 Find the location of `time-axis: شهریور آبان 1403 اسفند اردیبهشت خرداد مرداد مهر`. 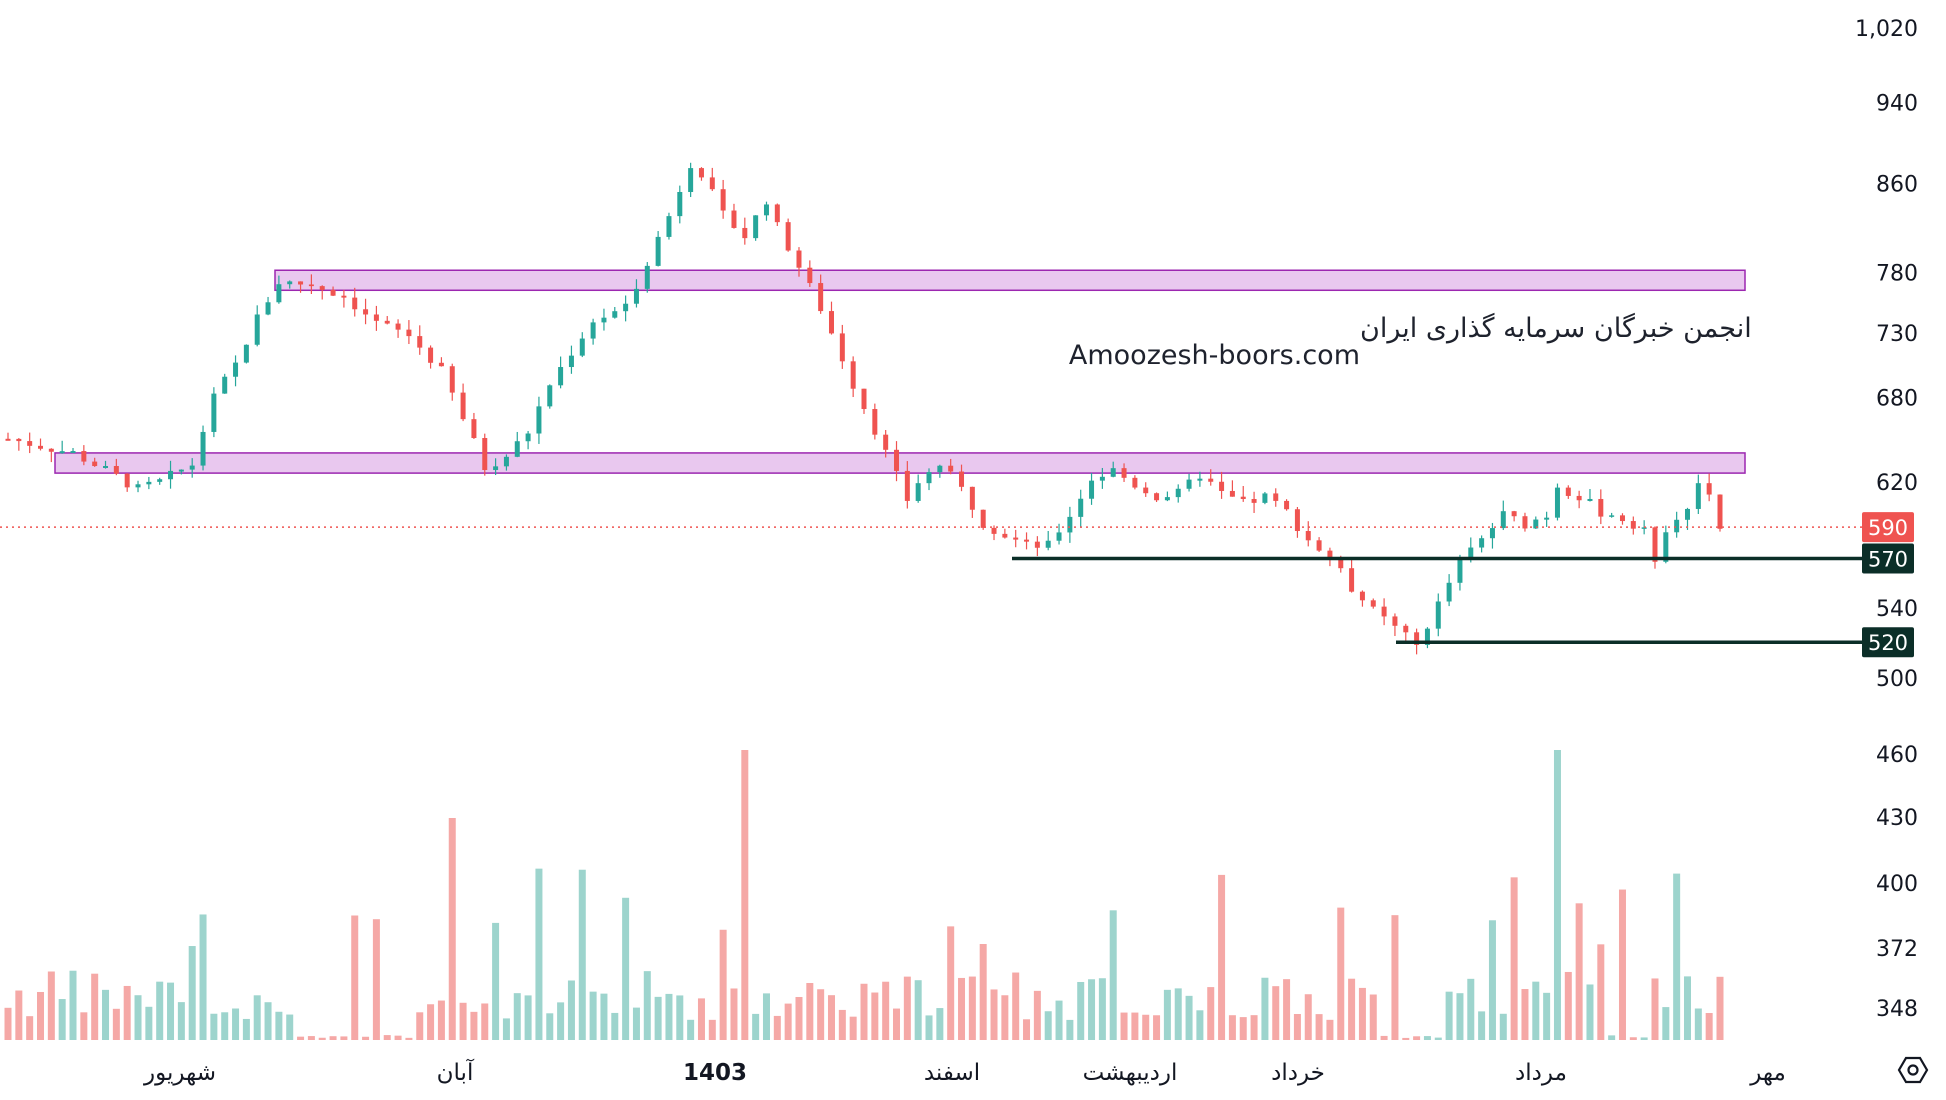

time-axis: شهریور آبان 1403 اسفند اردیبهشت خرداد مرداد مهر is located at coordinates (964, 1072).